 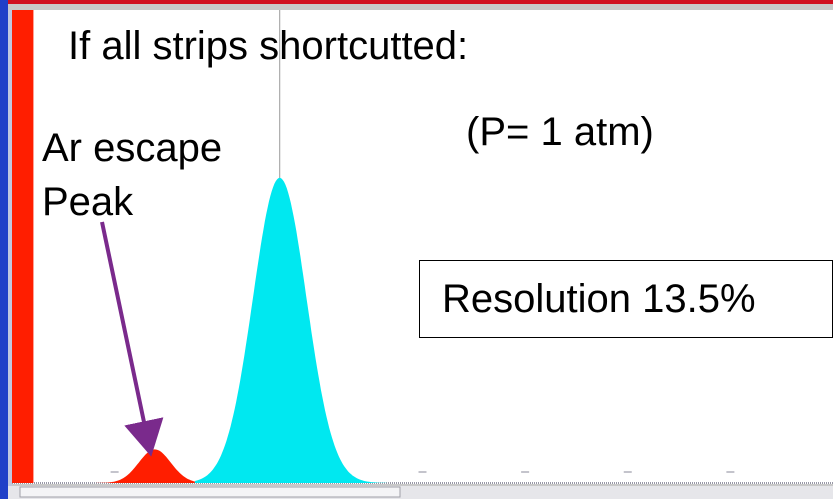 What do you see at coordinates (599, 299) in the screenshot?
I see `resolution-text: Resolution 13.5%` at bounding box center [599, 299].